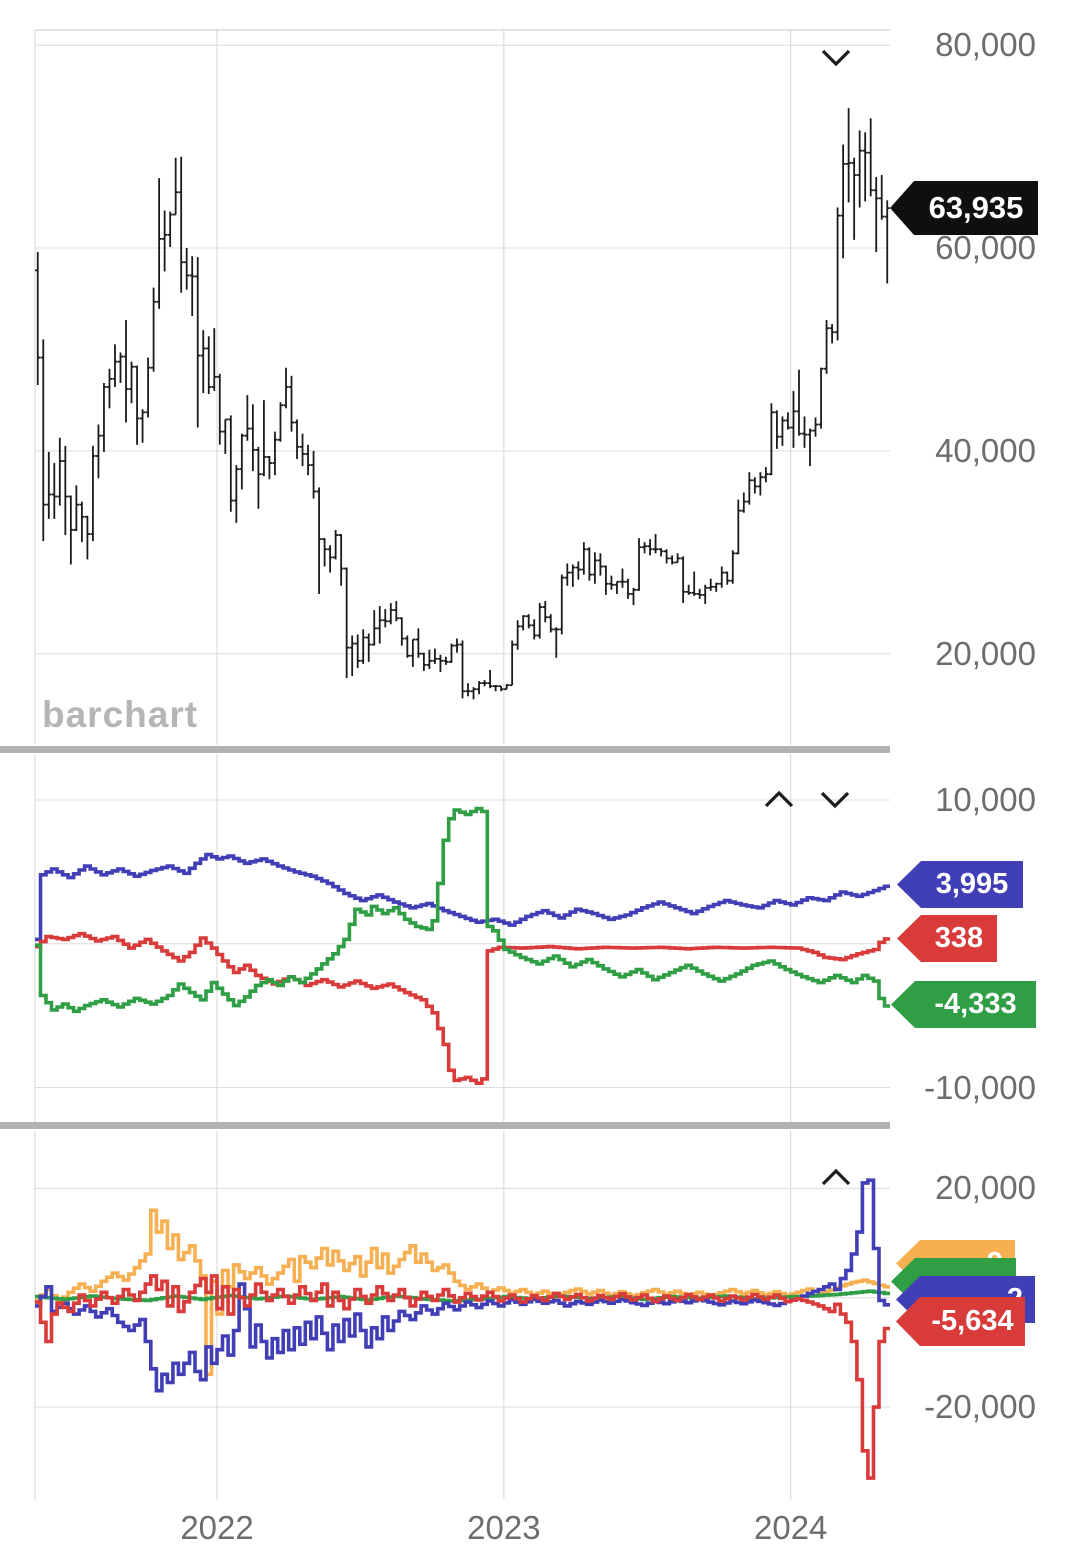 Image resolution: width=1080 pixels, height=1567 pixels. What do you see at coordinates (959, 938) in the screenshot?
I see `badge-value: 338` at bounding box center [959, 938].